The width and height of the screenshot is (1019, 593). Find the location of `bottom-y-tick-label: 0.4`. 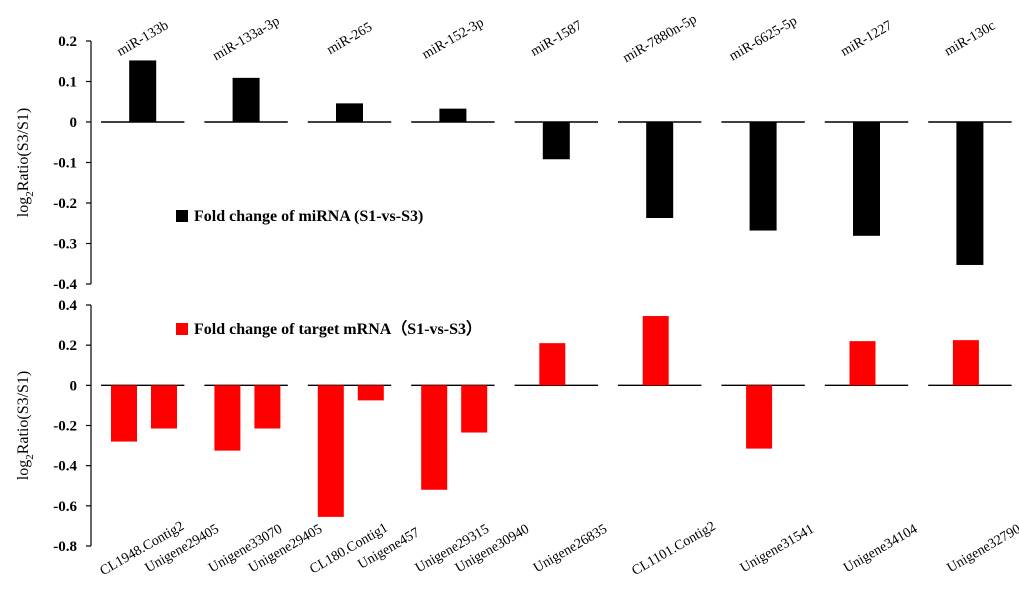

bottom-y-tick-label: 0.4 is located at coordinates (67, 306).